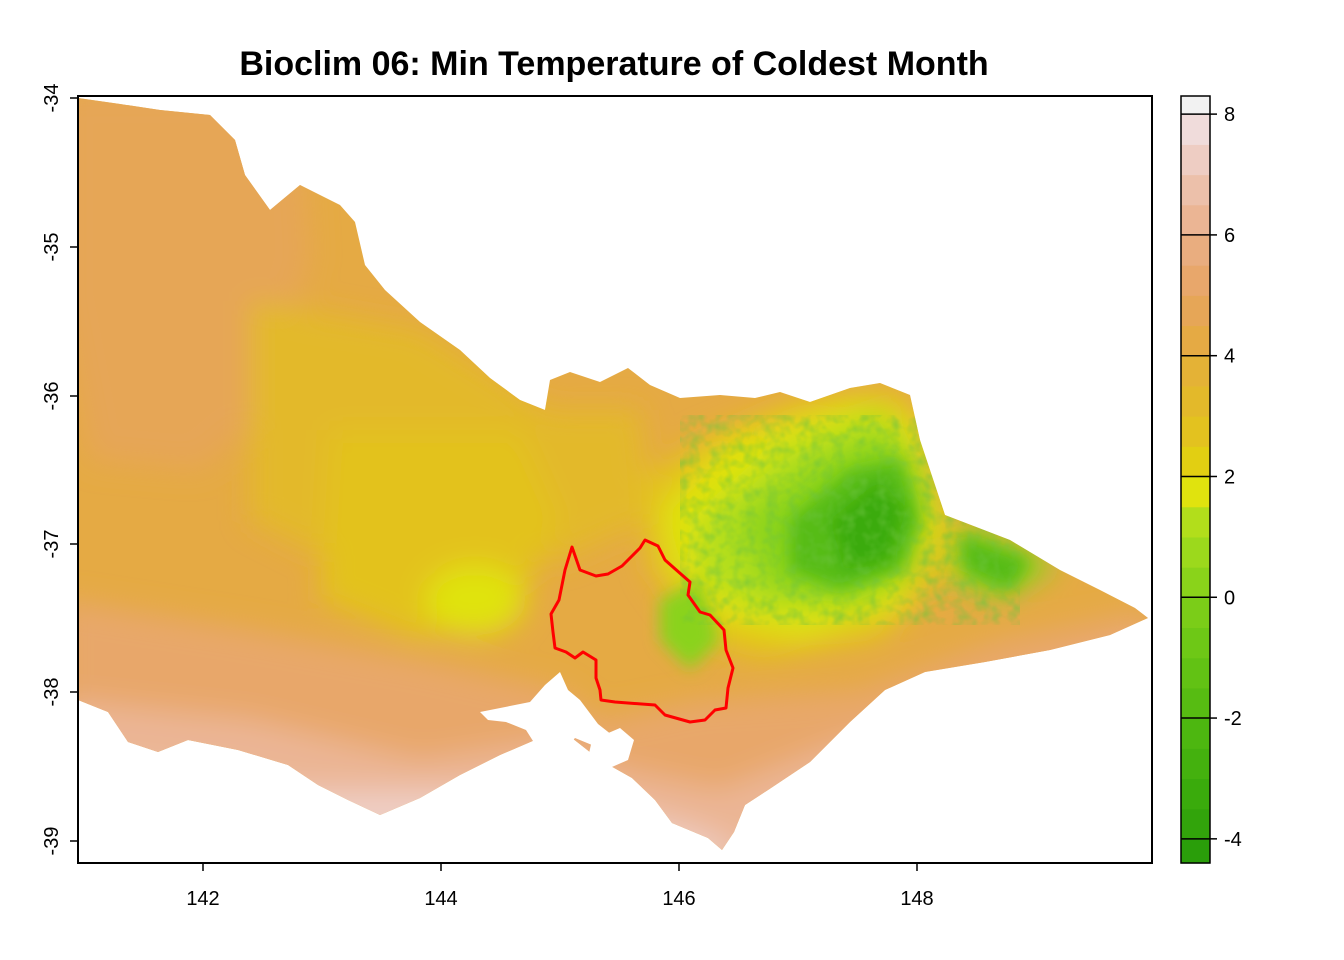 This screenshot has width=1344, height=960. Describe the element at coordinates (1233, 840) in the screenshot. I see `legend-tick-label: -4` at that location.